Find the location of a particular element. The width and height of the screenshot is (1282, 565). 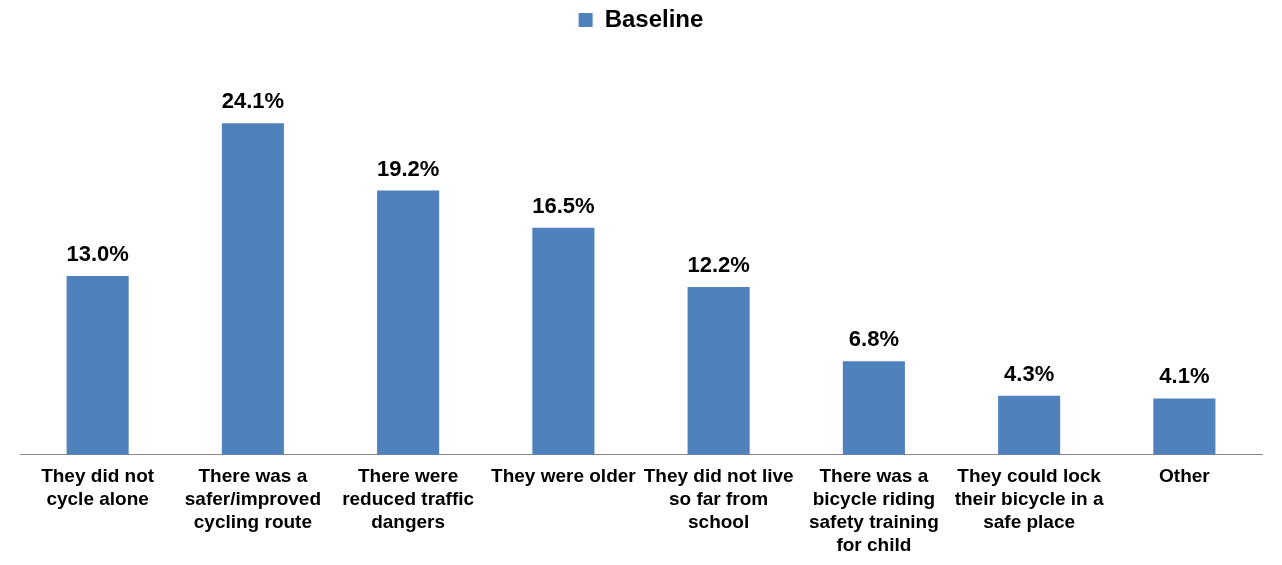

x-tick-label: There was a bicycle riding safety training for child is located at coordinates (873, 510).